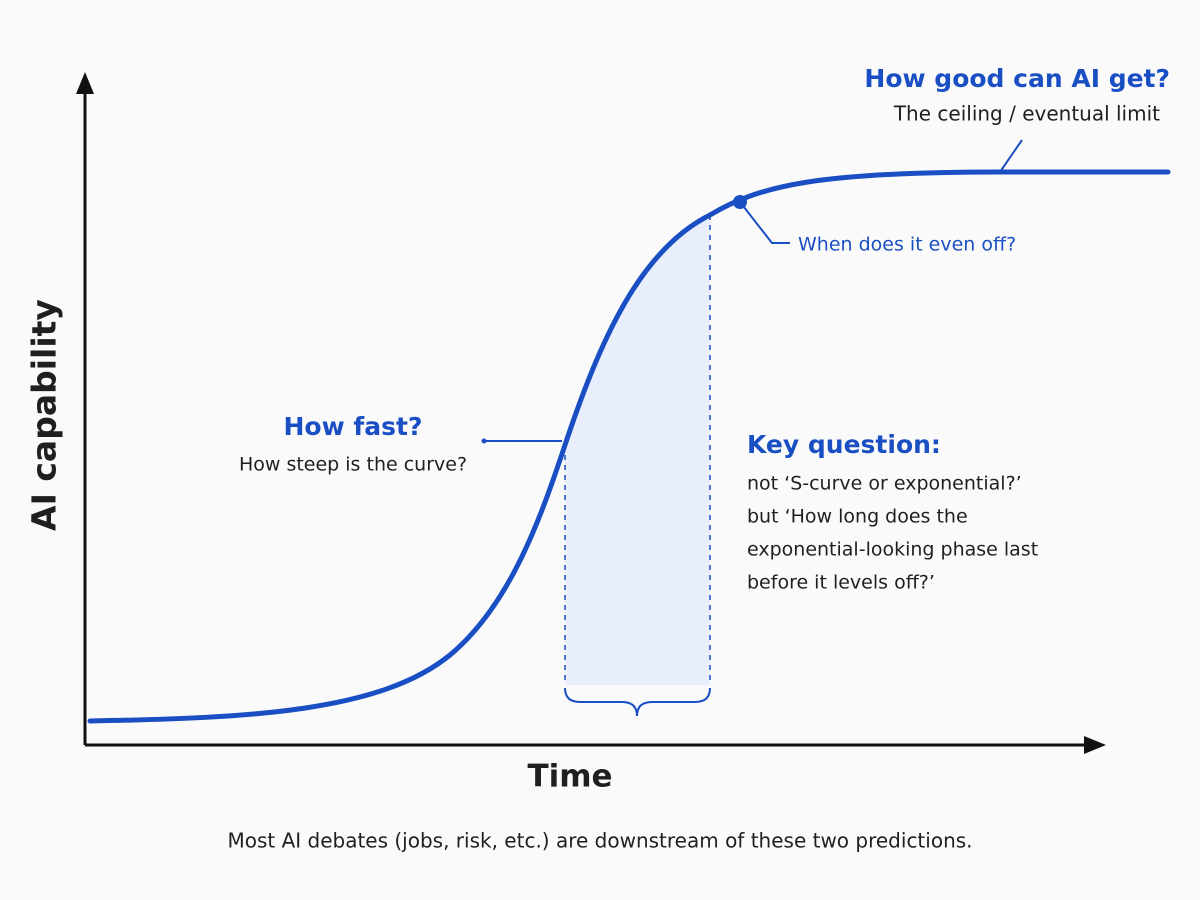 Image resolution: width=1200 pixels, height=900 pixels. What do you see at coordinates (353, 465) in the screenshot?
I see `speed-subtitle: How steep is the curve?` at bounding box center [353, 465].